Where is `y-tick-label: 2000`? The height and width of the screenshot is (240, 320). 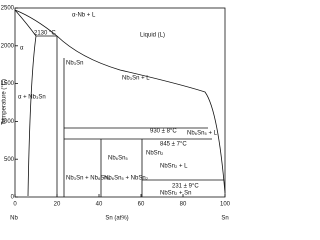
y-tick-label: 2000 is located at coordinates (8, 46).